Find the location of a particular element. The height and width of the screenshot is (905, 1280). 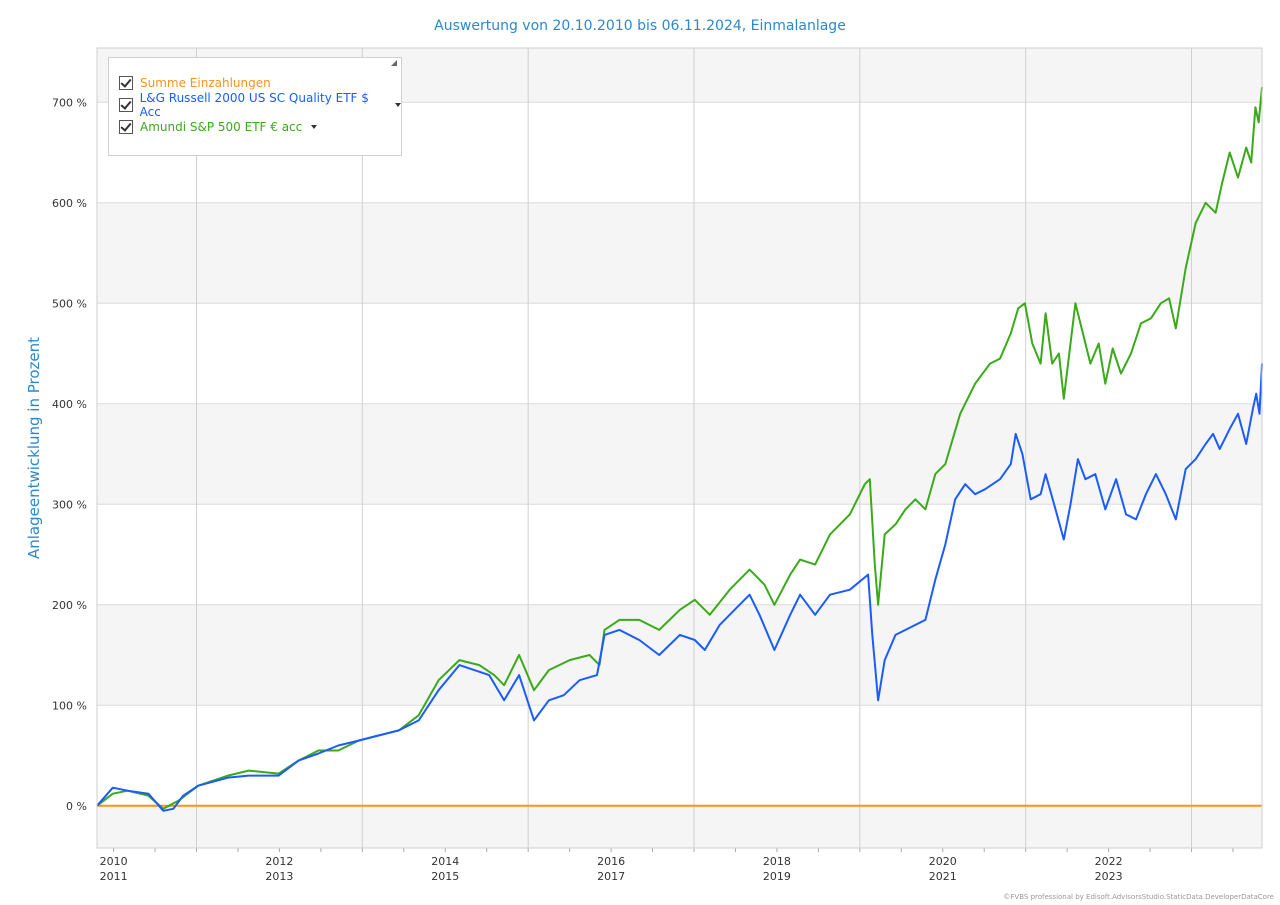

x-tick-label: 2014 is located at coordinates (445, 861).